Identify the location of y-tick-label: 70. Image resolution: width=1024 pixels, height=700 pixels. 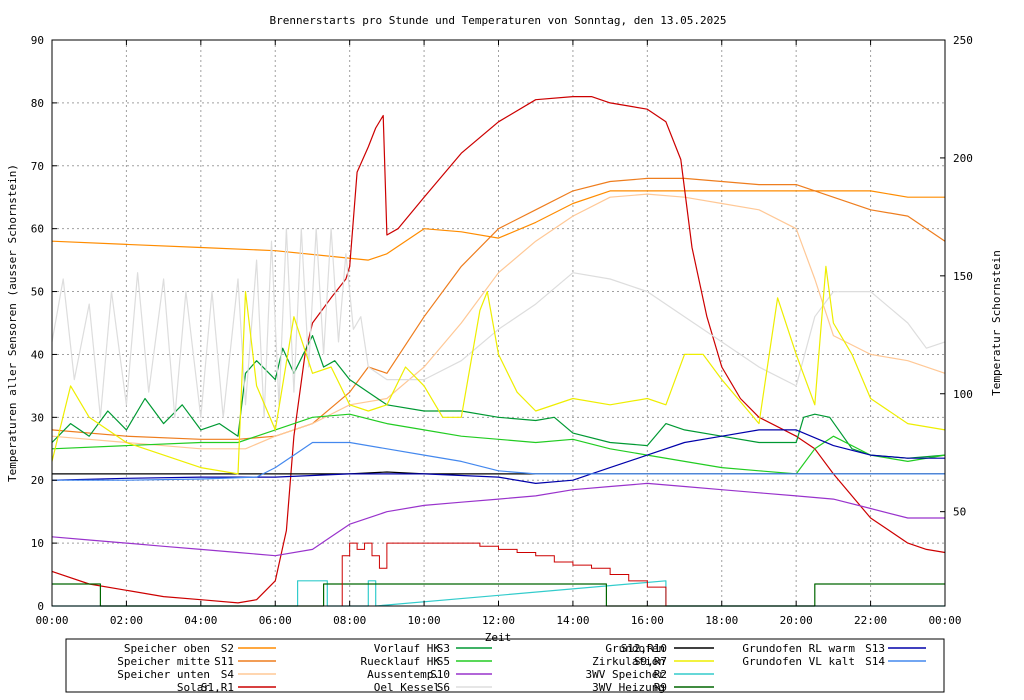
(37, 166).